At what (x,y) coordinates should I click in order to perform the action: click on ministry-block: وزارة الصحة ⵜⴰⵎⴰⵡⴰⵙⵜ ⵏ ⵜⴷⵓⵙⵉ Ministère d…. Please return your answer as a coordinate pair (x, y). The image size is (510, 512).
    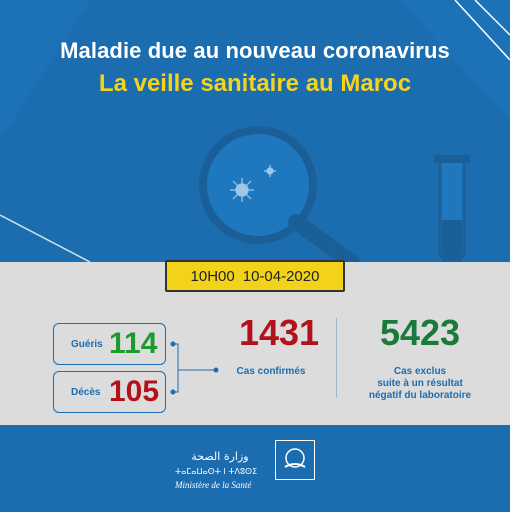
    Looking at the image, I should click on (250, 470).